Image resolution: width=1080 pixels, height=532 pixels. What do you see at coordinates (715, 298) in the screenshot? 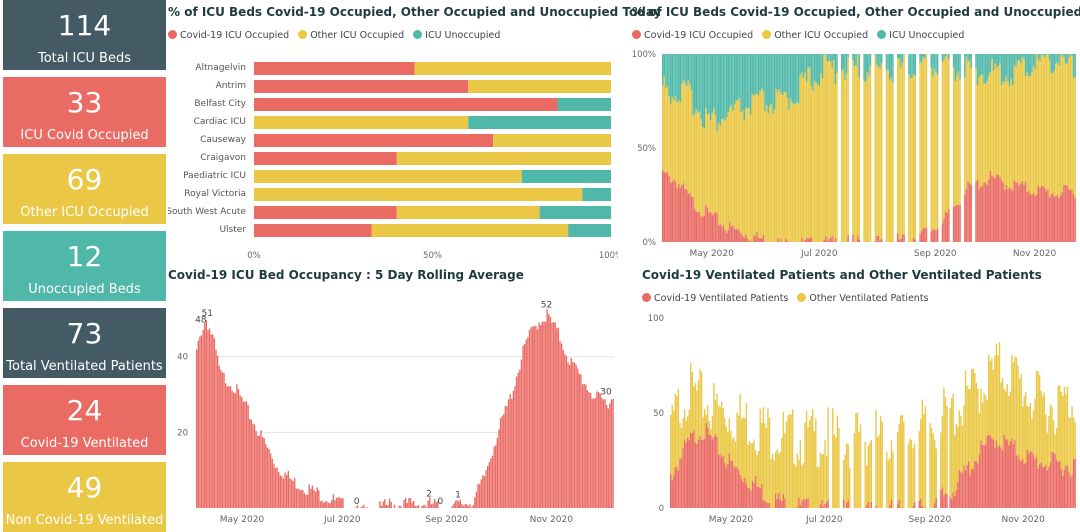
I see `legend-covid-vent: Covid-19 Ventilated Patients` at bounding box center [715, 298].